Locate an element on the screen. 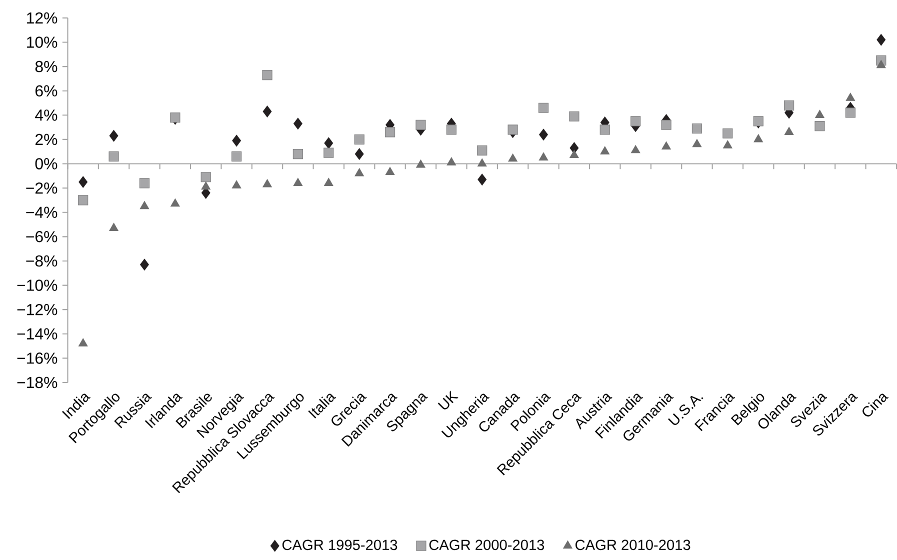 Image resolution: width=897 pixels, height=560 pixels. y-tick-label: −2% is located at coordinates (42, 188).